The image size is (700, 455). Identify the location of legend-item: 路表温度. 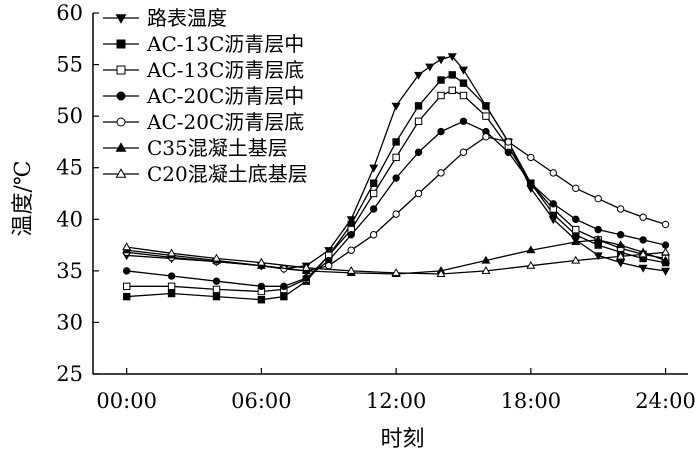
(165, 18).